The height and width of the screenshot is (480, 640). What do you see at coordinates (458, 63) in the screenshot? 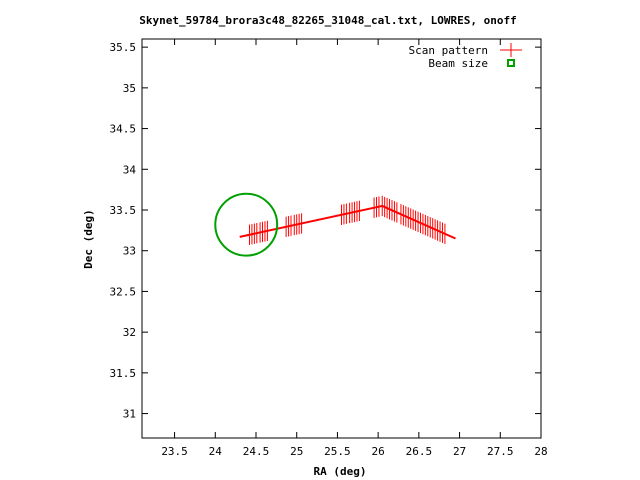
I see `legend-label-beam: Beam size` at bounding box center [458, 63].